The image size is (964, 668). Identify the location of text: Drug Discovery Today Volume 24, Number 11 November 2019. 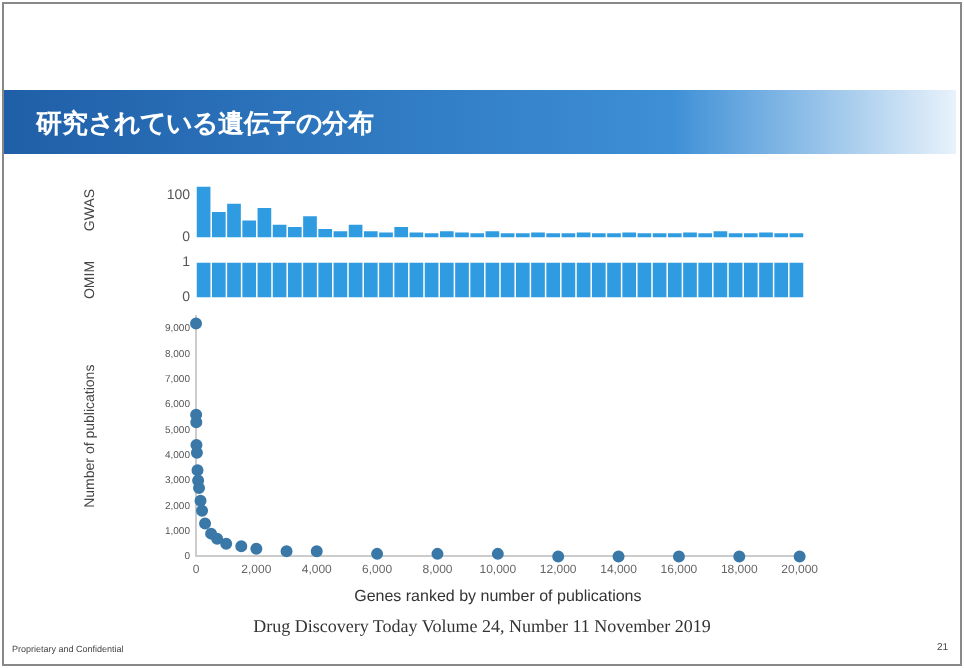
(482, 626).